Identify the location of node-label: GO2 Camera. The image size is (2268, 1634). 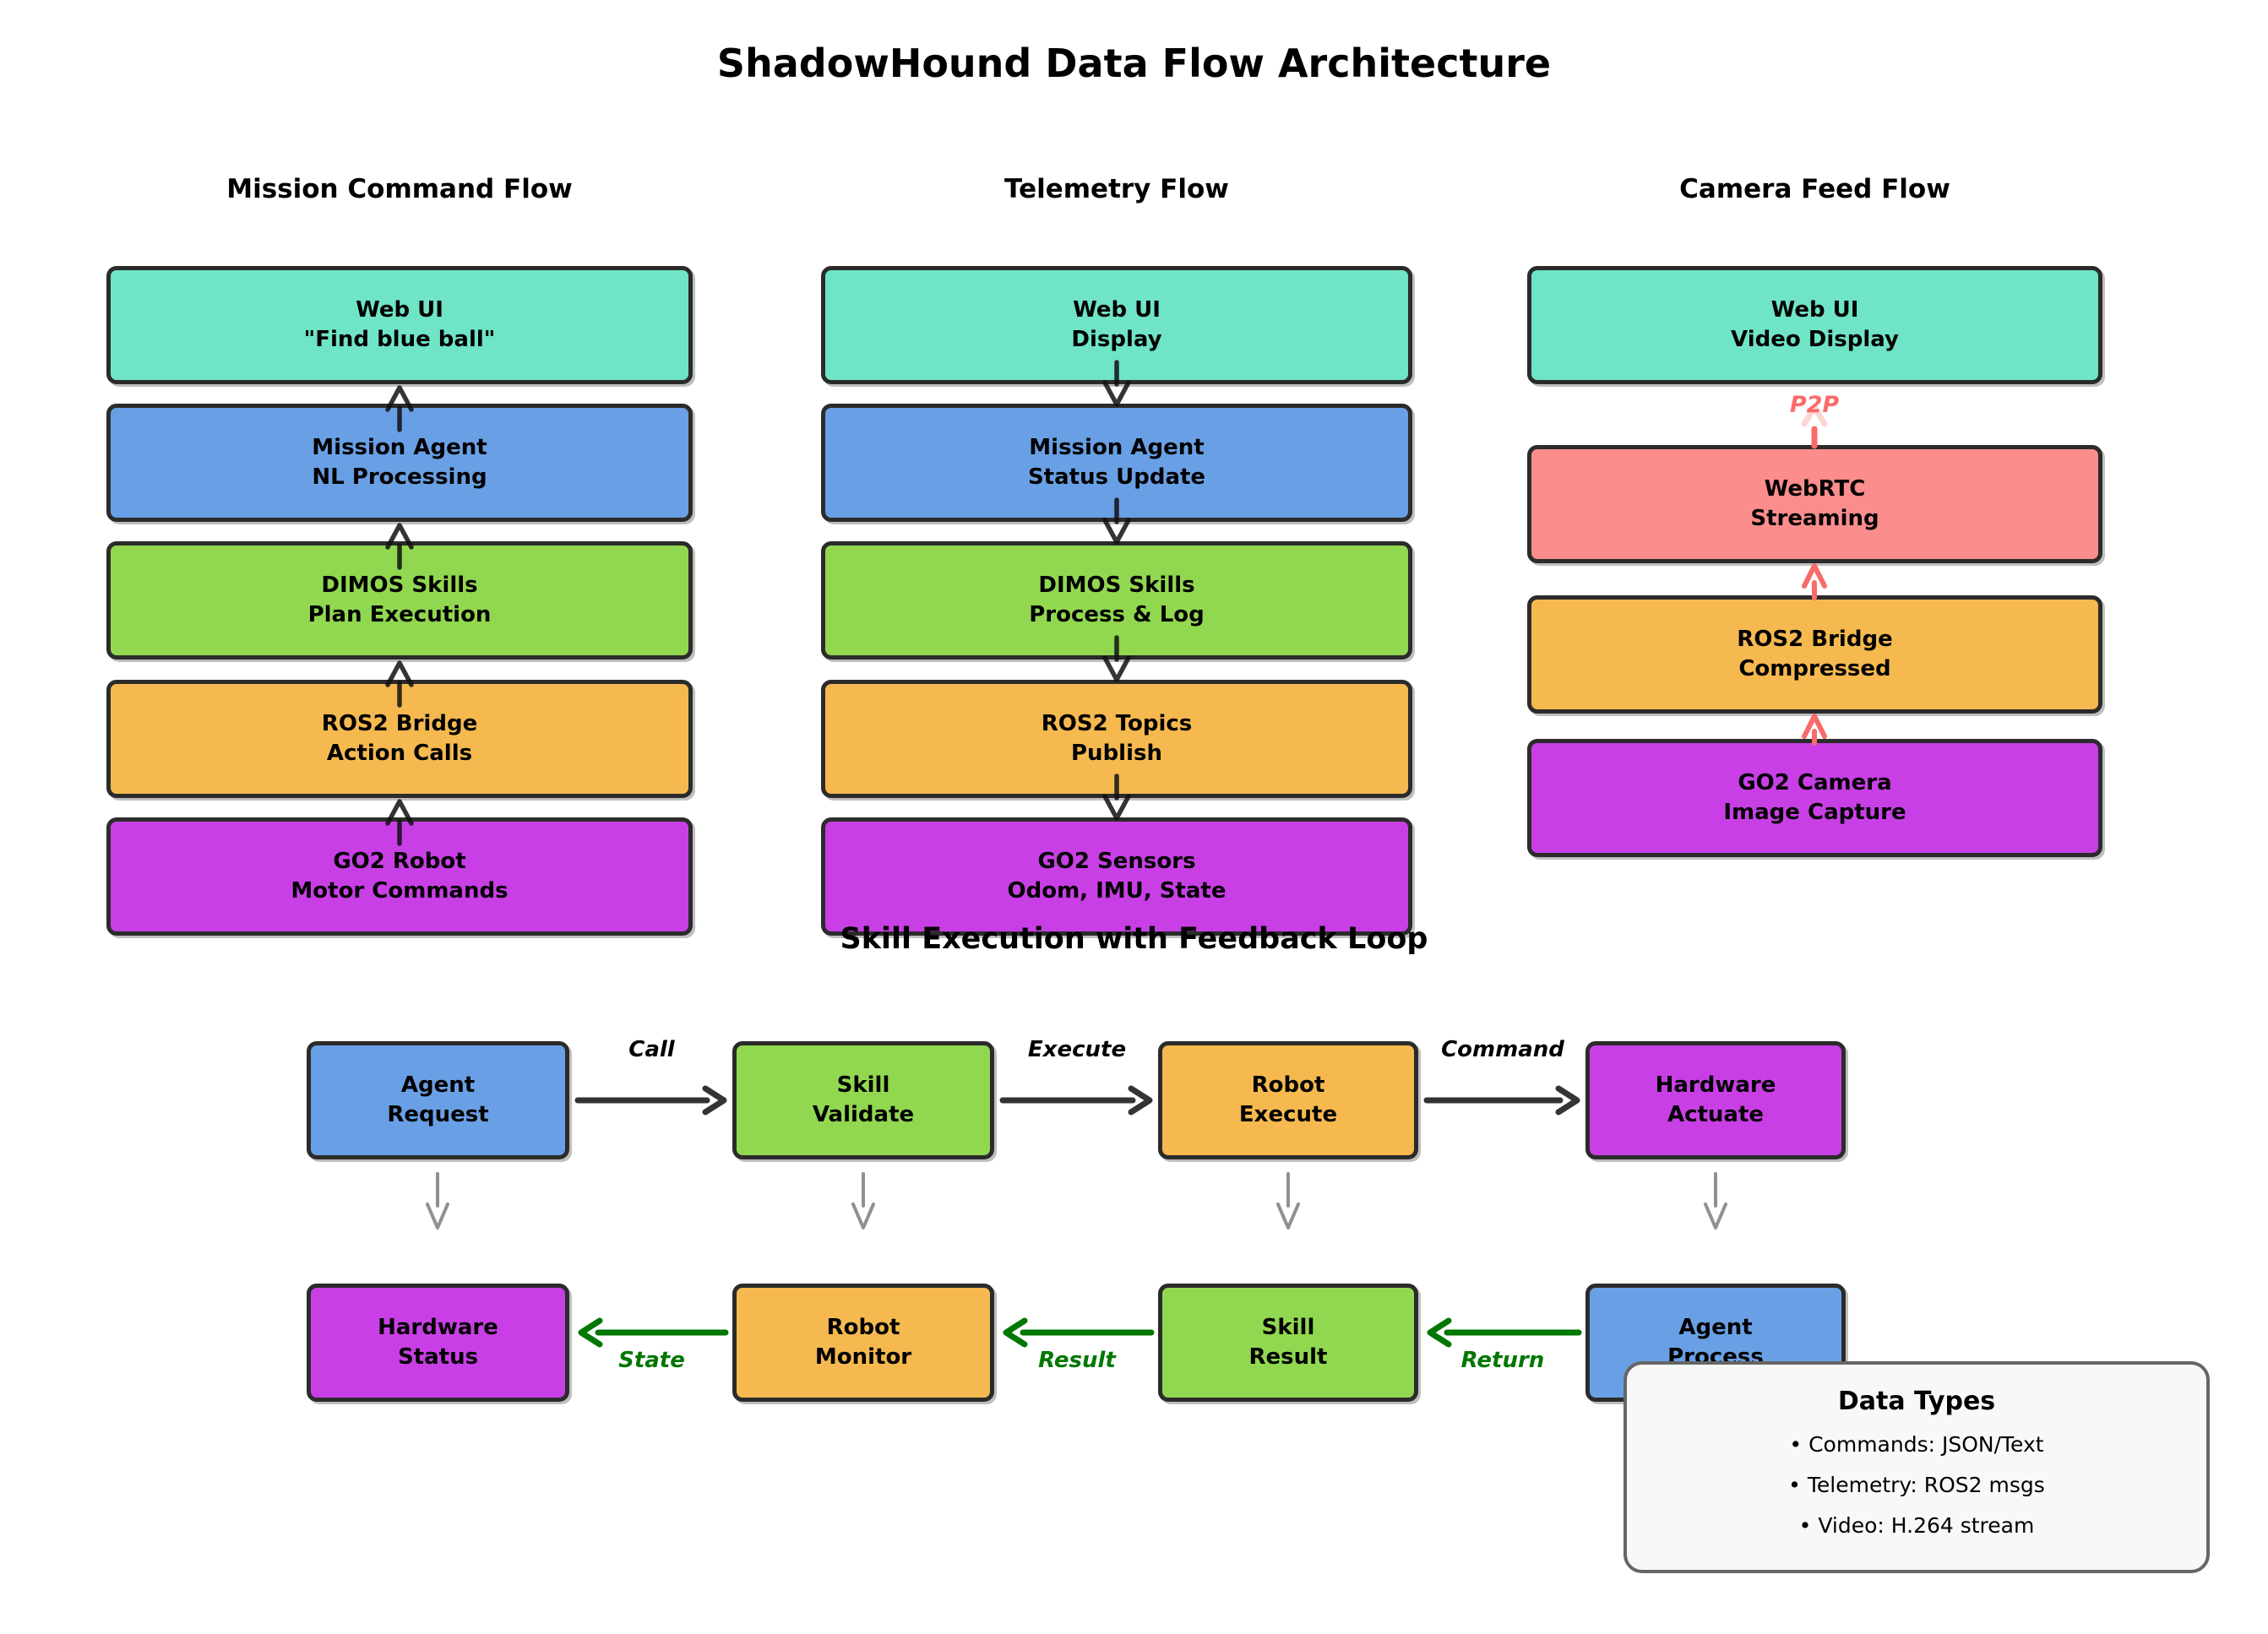
(1815, 782).